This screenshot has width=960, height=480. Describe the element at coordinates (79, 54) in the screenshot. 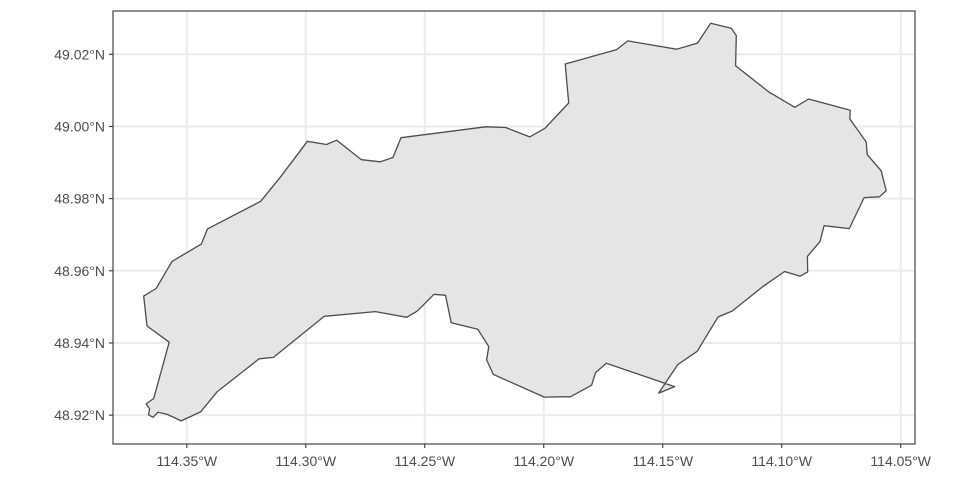

I see `y-tick-label: 49.02°N` at that location.